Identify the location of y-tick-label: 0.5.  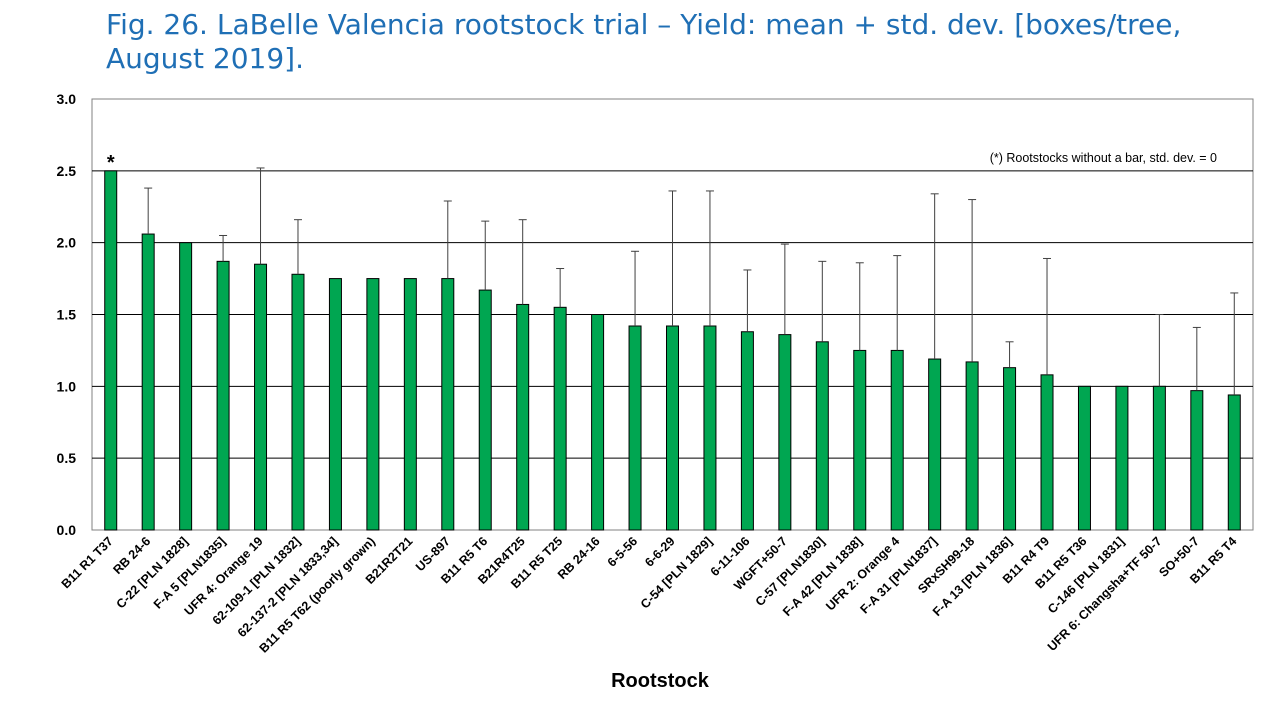
(67, 458).